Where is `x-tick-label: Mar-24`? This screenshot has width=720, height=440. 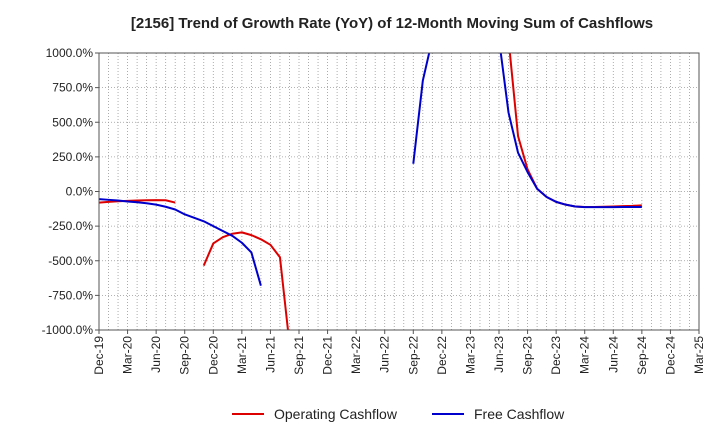 x-tick-label: Mar-24 is located at coordinates (585, 355).